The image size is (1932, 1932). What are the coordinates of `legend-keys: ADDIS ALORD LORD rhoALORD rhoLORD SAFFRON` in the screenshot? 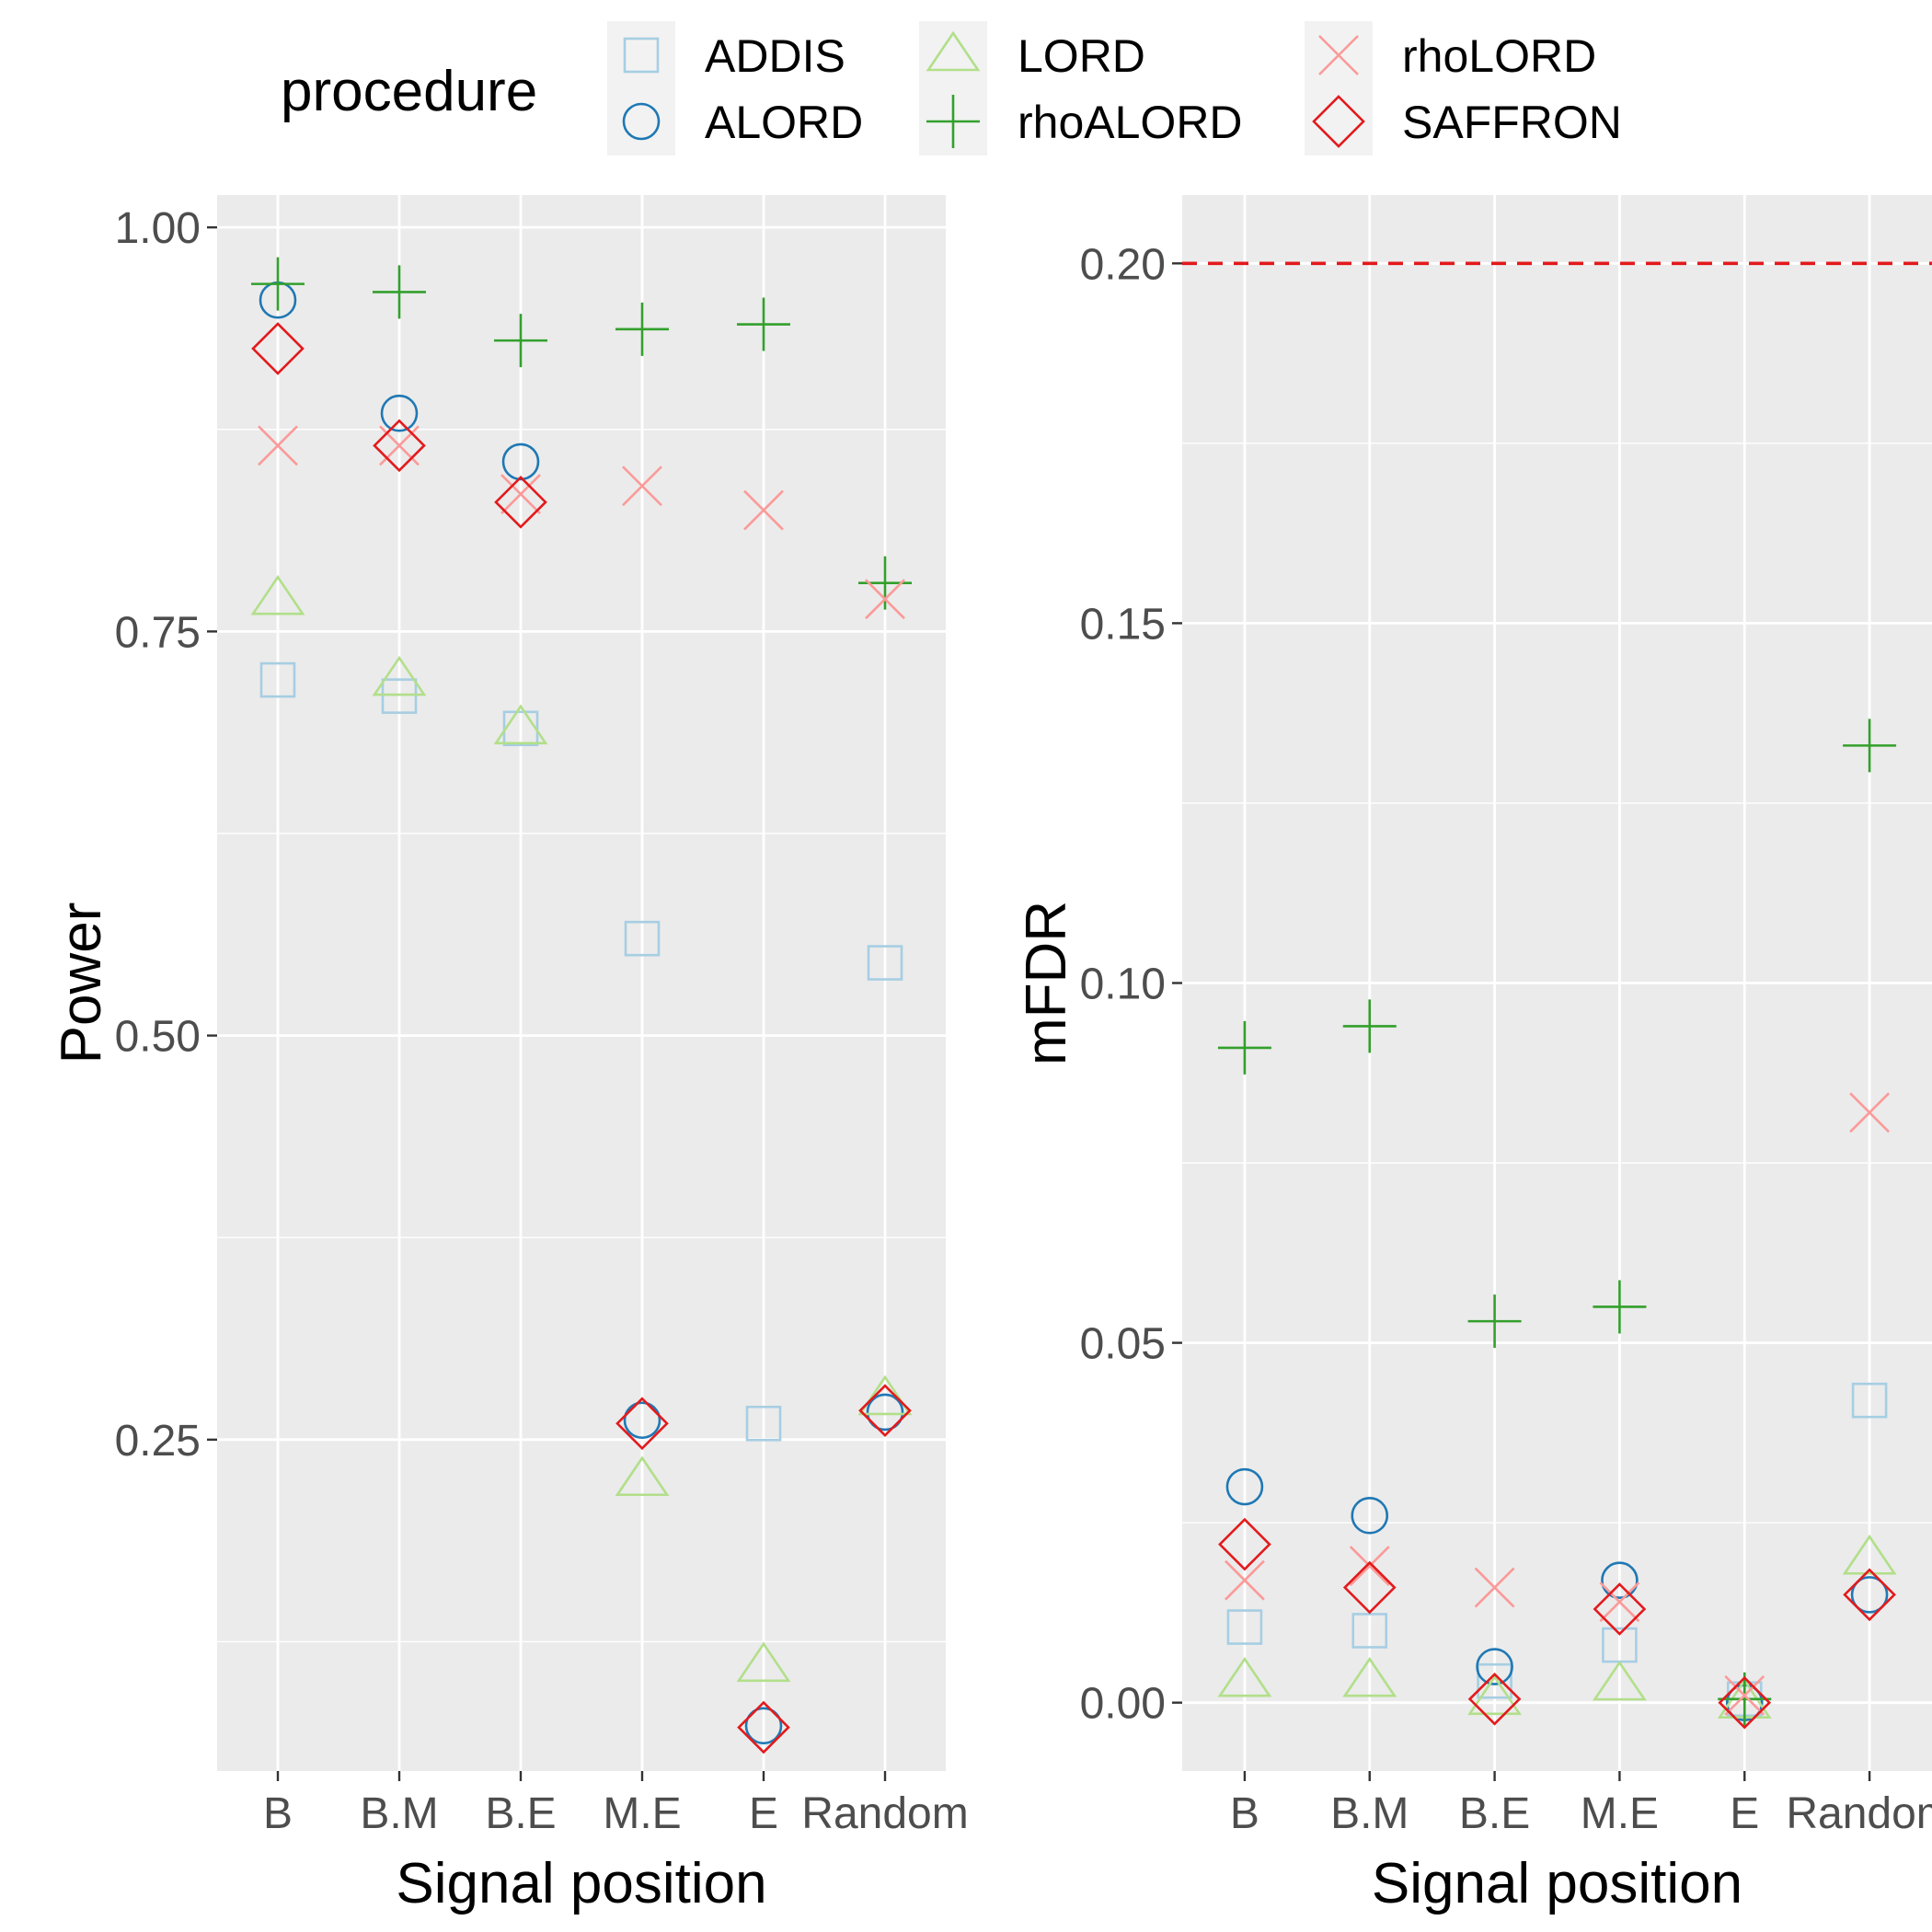 It's located at (1114, 88).